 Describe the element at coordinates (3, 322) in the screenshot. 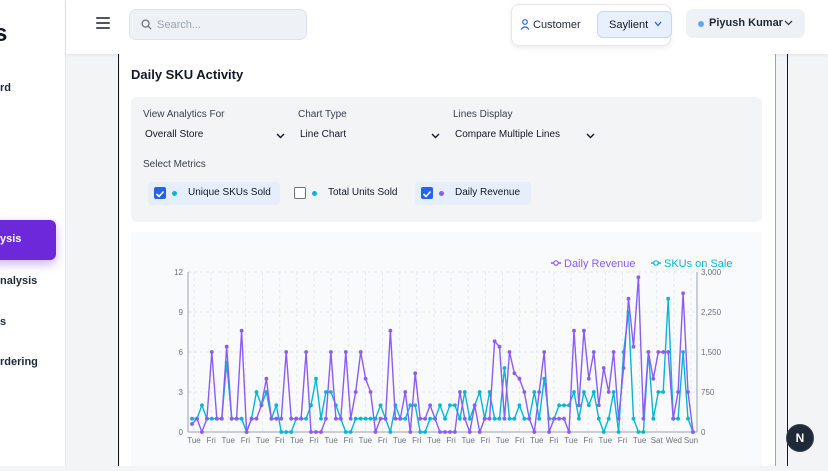

I see `sidebar-item-4: s` at that location.